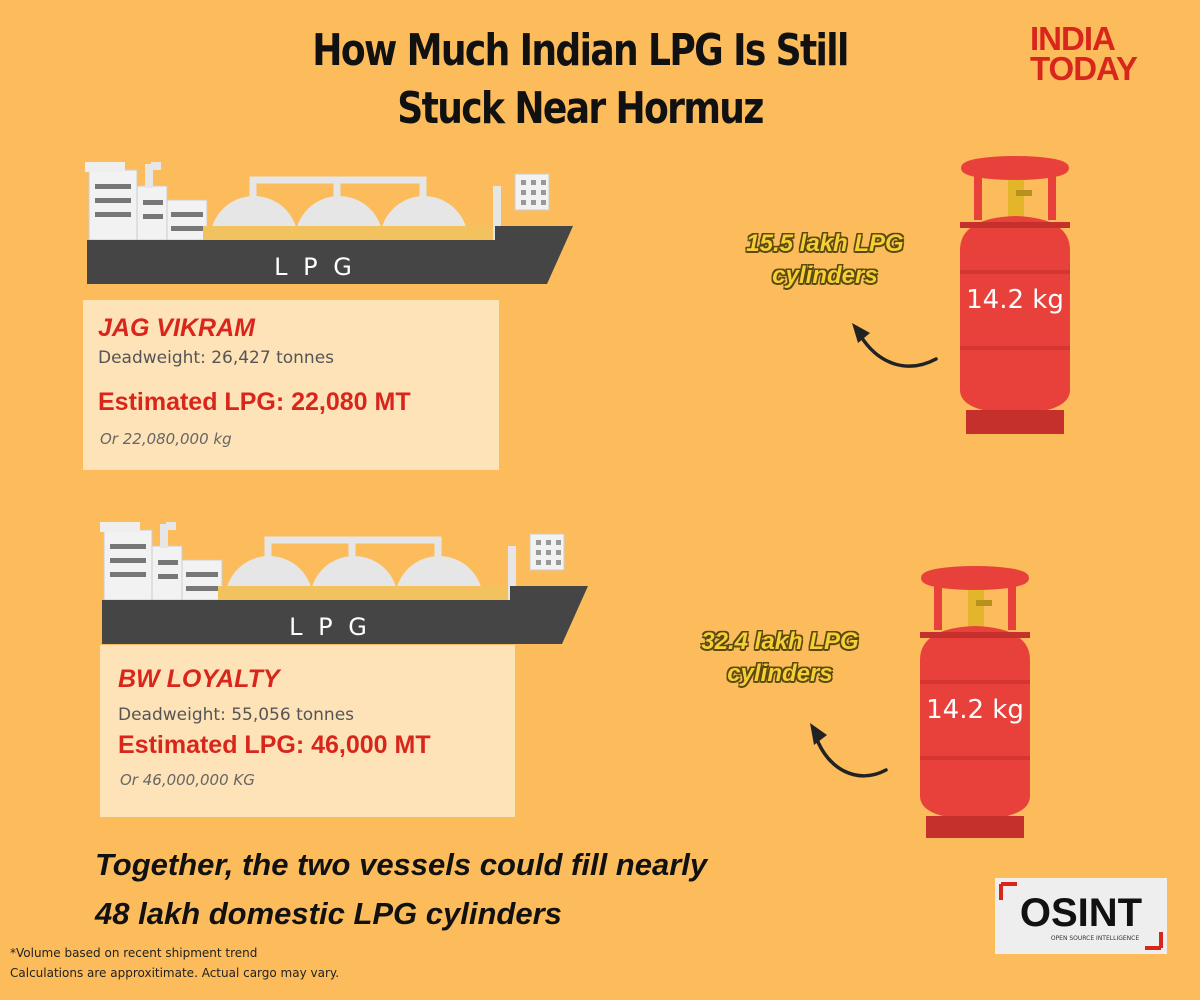  What do you see at coordinates (134, 953) in the screenshot?
I see `footnote-1: *Volume based on recent shipment trend` at bounding box center [134, 953].